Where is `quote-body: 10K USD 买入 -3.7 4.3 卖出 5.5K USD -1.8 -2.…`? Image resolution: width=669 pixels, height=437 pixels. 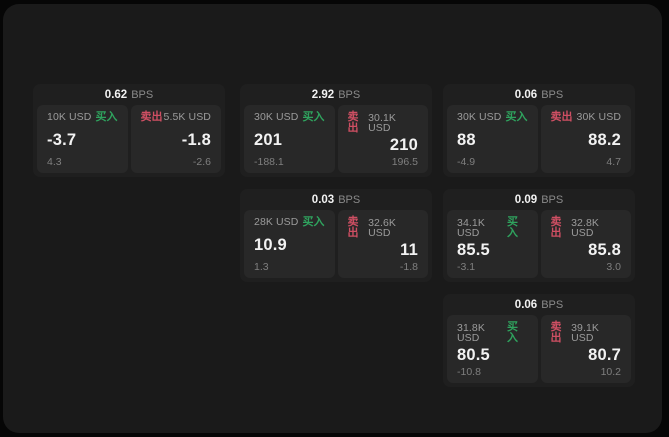 quote-body: 10K USD 买入 -3.7 4.3 卖出 5.5K USD -1.8 -2.… is located at coordinates (129, 139).